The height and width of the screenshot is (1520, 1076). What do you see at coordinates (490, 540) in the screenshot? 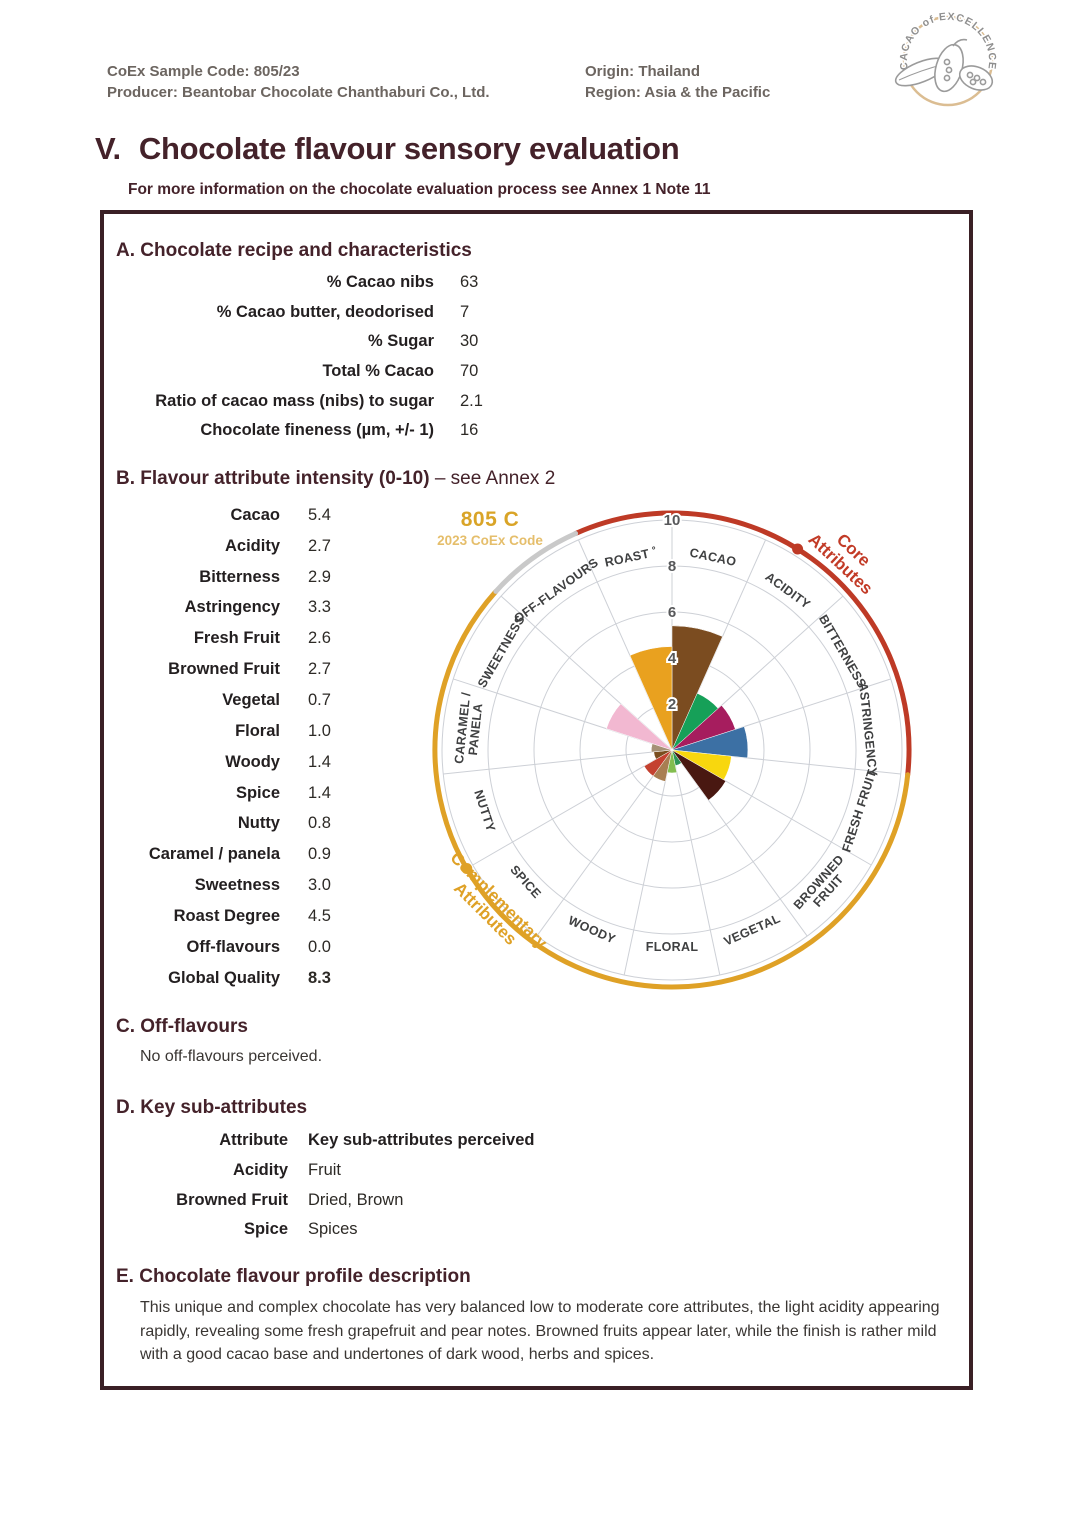
I see `chart-code-caption: 2023 CoEx Code` at bounding box center [490, 540].